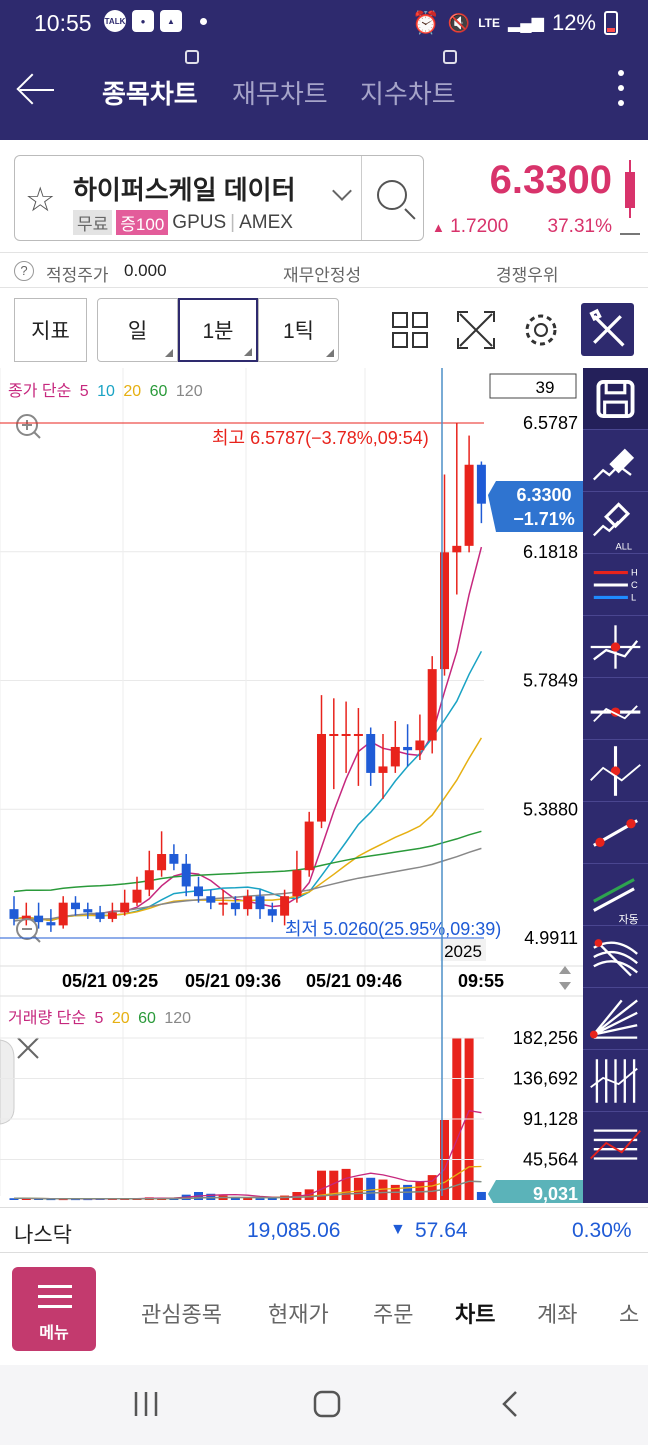 The height and width of the screenshot is (1445, 648). Describe the element at coordinates (550, 423) in the screenshot. I see `price-tick: 6.5787` at that location.